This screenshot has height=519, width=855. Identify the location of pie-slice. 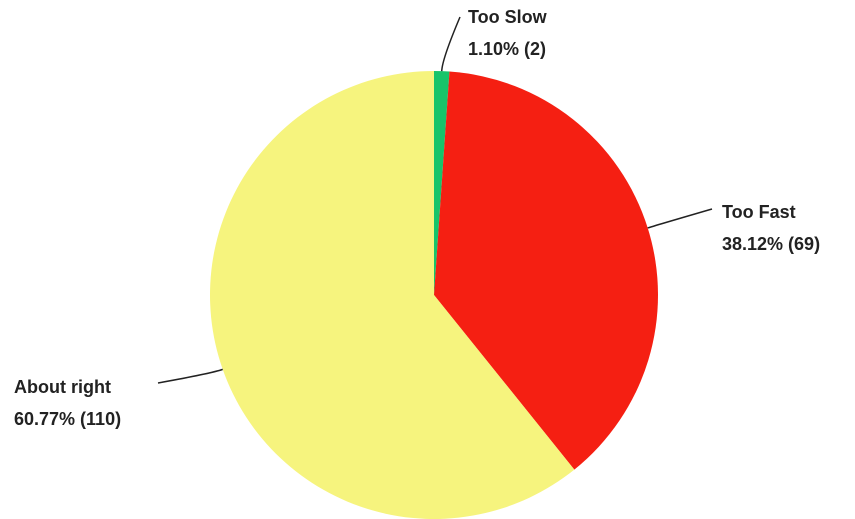
(442, 183).